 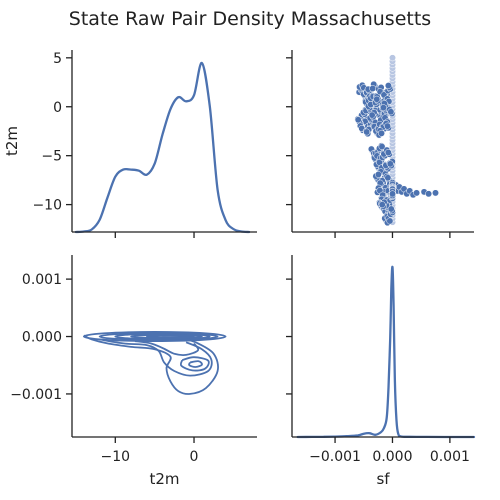 I want to click on tl-ytick-label: 5, so click(x=57, y=59).